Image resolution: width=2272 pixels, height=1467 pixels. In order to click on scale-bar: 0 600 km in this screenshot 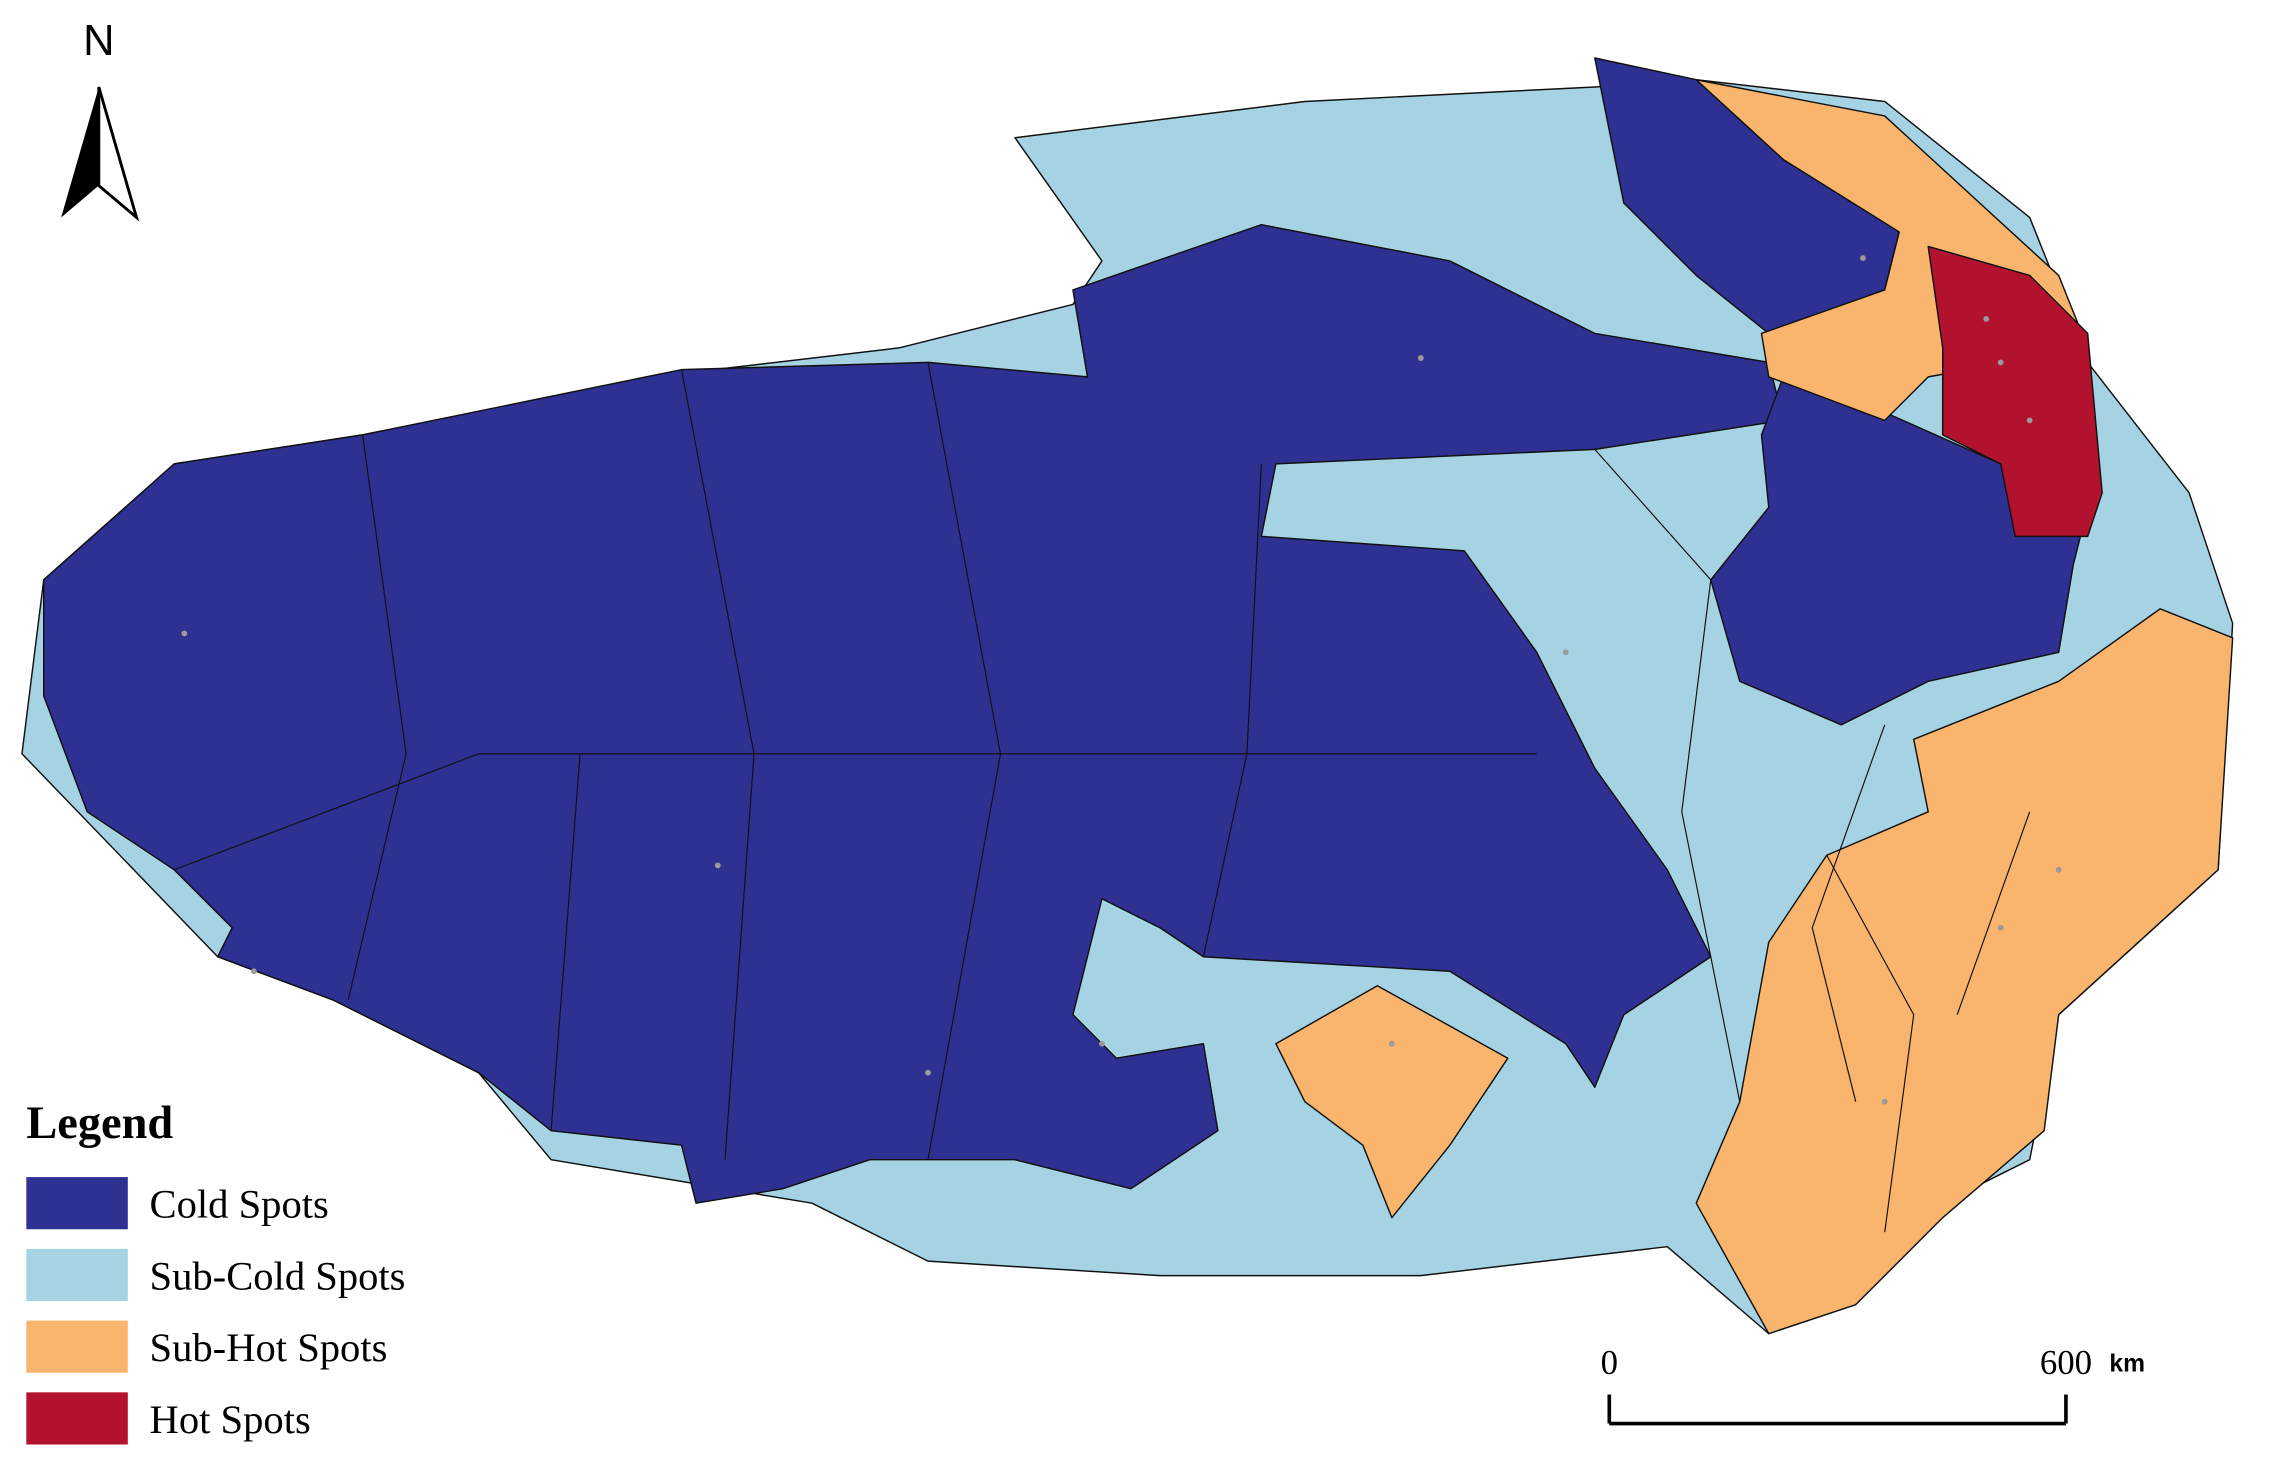, I will do `click(1873, 1384)`.